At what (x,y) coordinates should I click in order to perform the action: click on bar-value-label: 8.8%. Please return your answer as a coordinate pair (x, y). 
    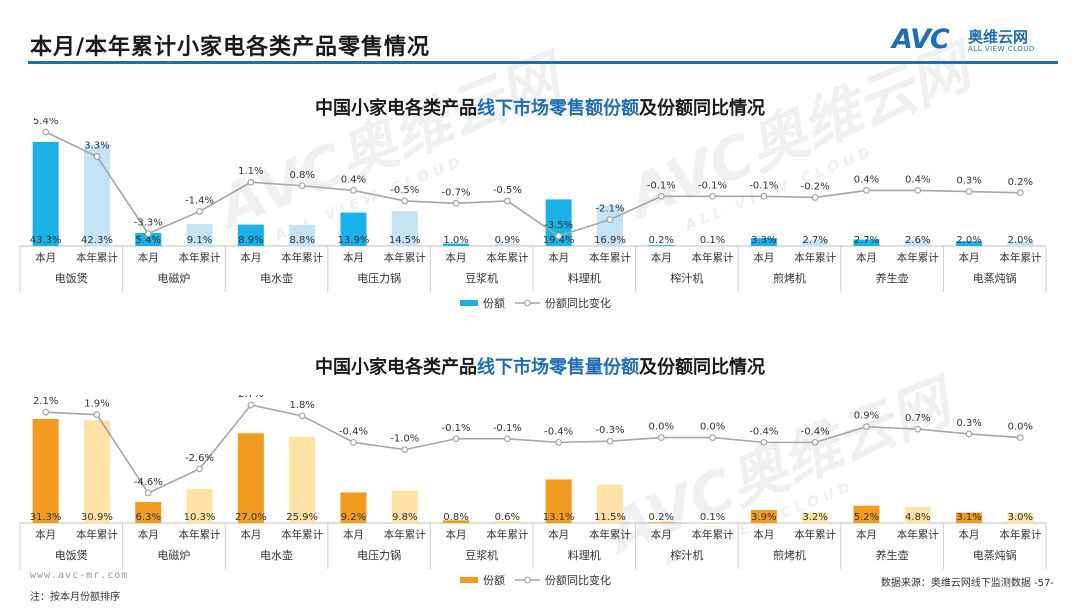
    Looking at the image, I should click on (301, 240).